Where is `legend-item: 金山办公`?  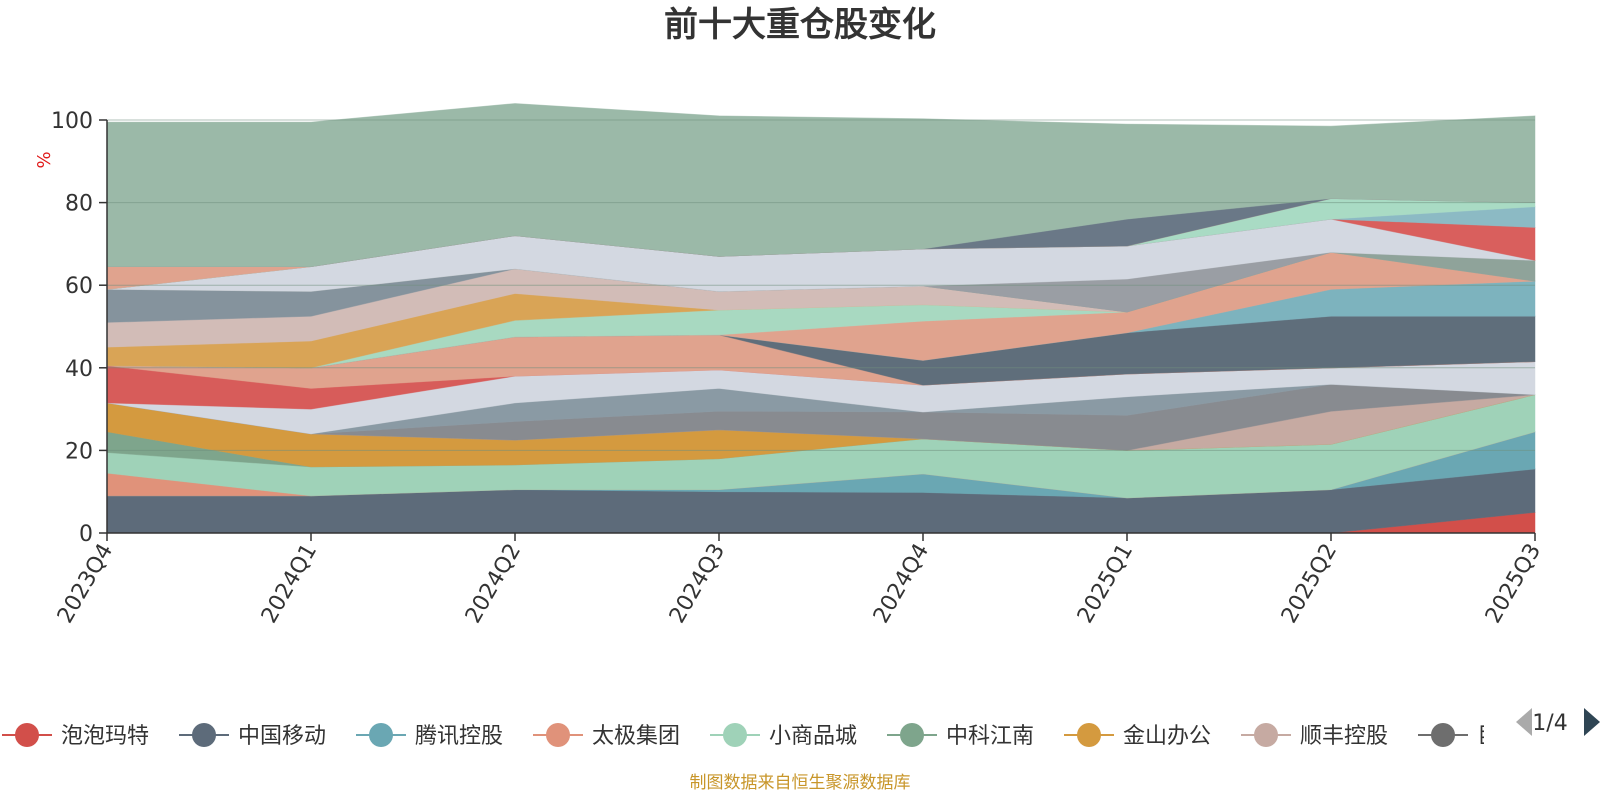
legend-item: 金山办公 is located at coordinates (1137, 736).